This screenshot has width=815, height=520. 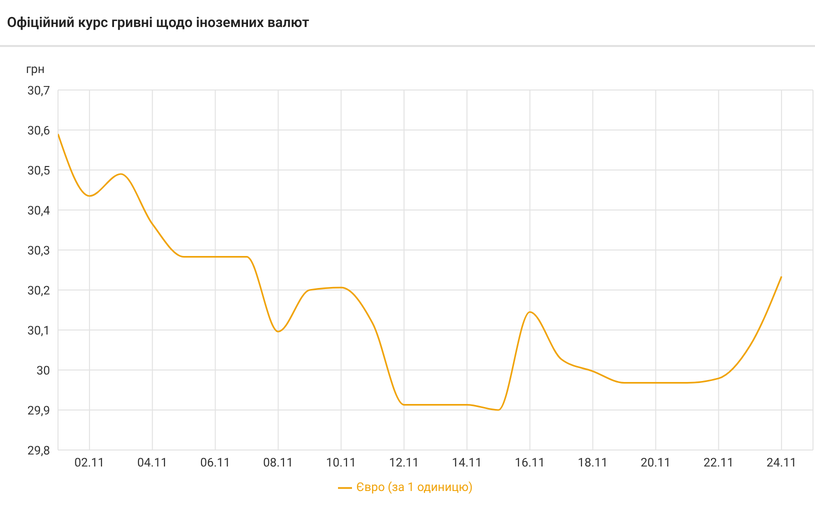 What do you see at coordinates (38, 330) in the screenshot?
I see `y-tick-label: 30,1` at bounding box center [38, 330].